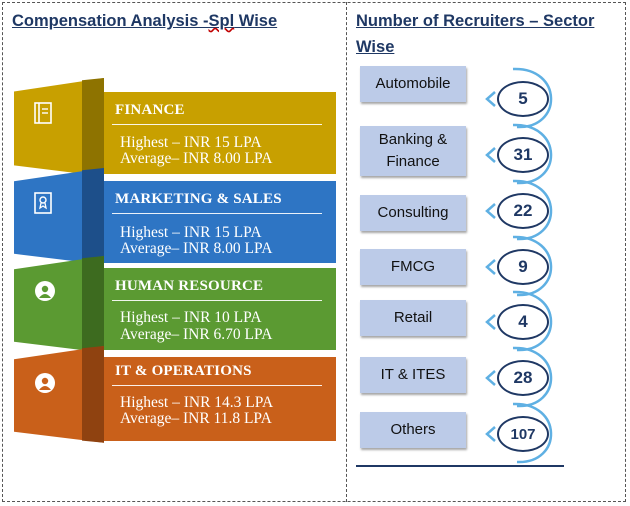 This screenshot has height=506, width=630. What do you see at coordinates (183, 371) in the screenshot?
I see `specialization-name: IT & OPERATIONS` at bounding box center [183, 371].